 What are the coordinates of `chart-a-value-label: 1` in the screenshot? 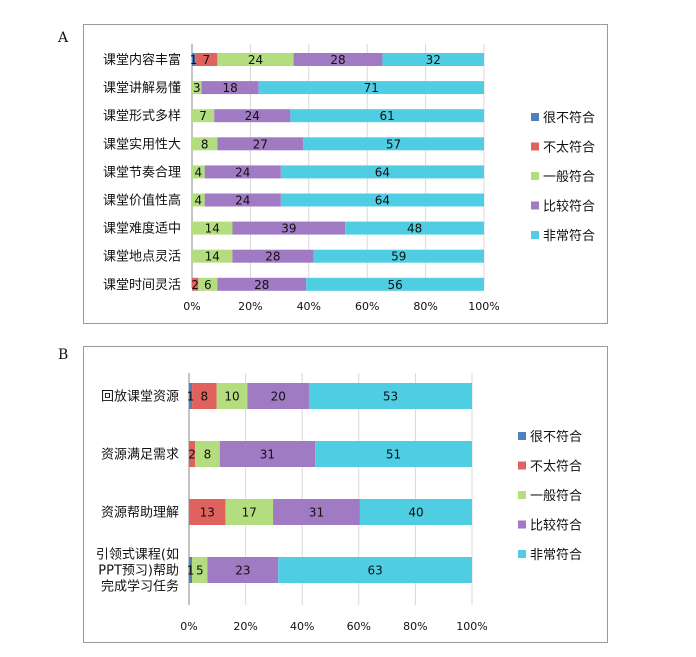 It's located at (194, 60).